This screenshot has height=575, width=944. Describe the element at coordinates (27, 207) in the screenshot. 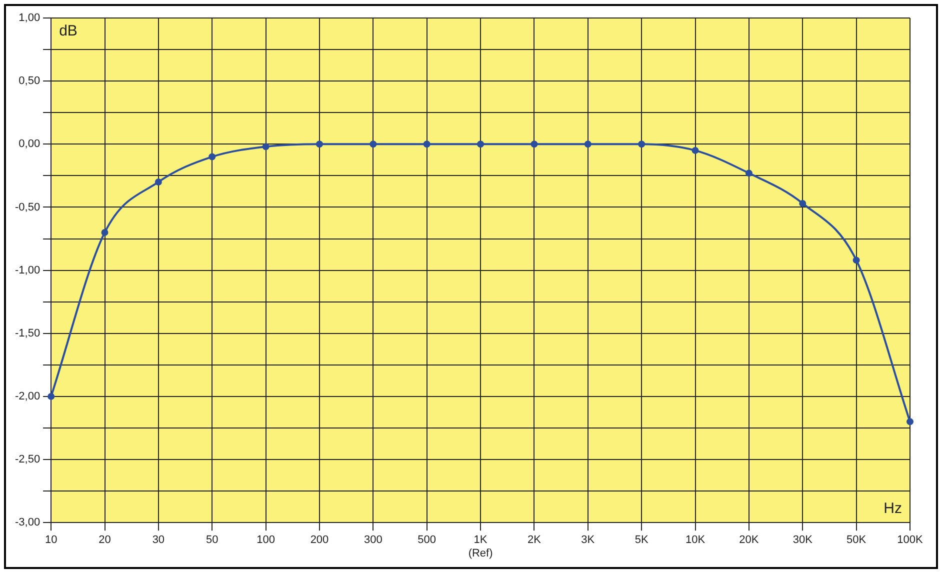

I see `y-tick-label: -0,50` at that location.